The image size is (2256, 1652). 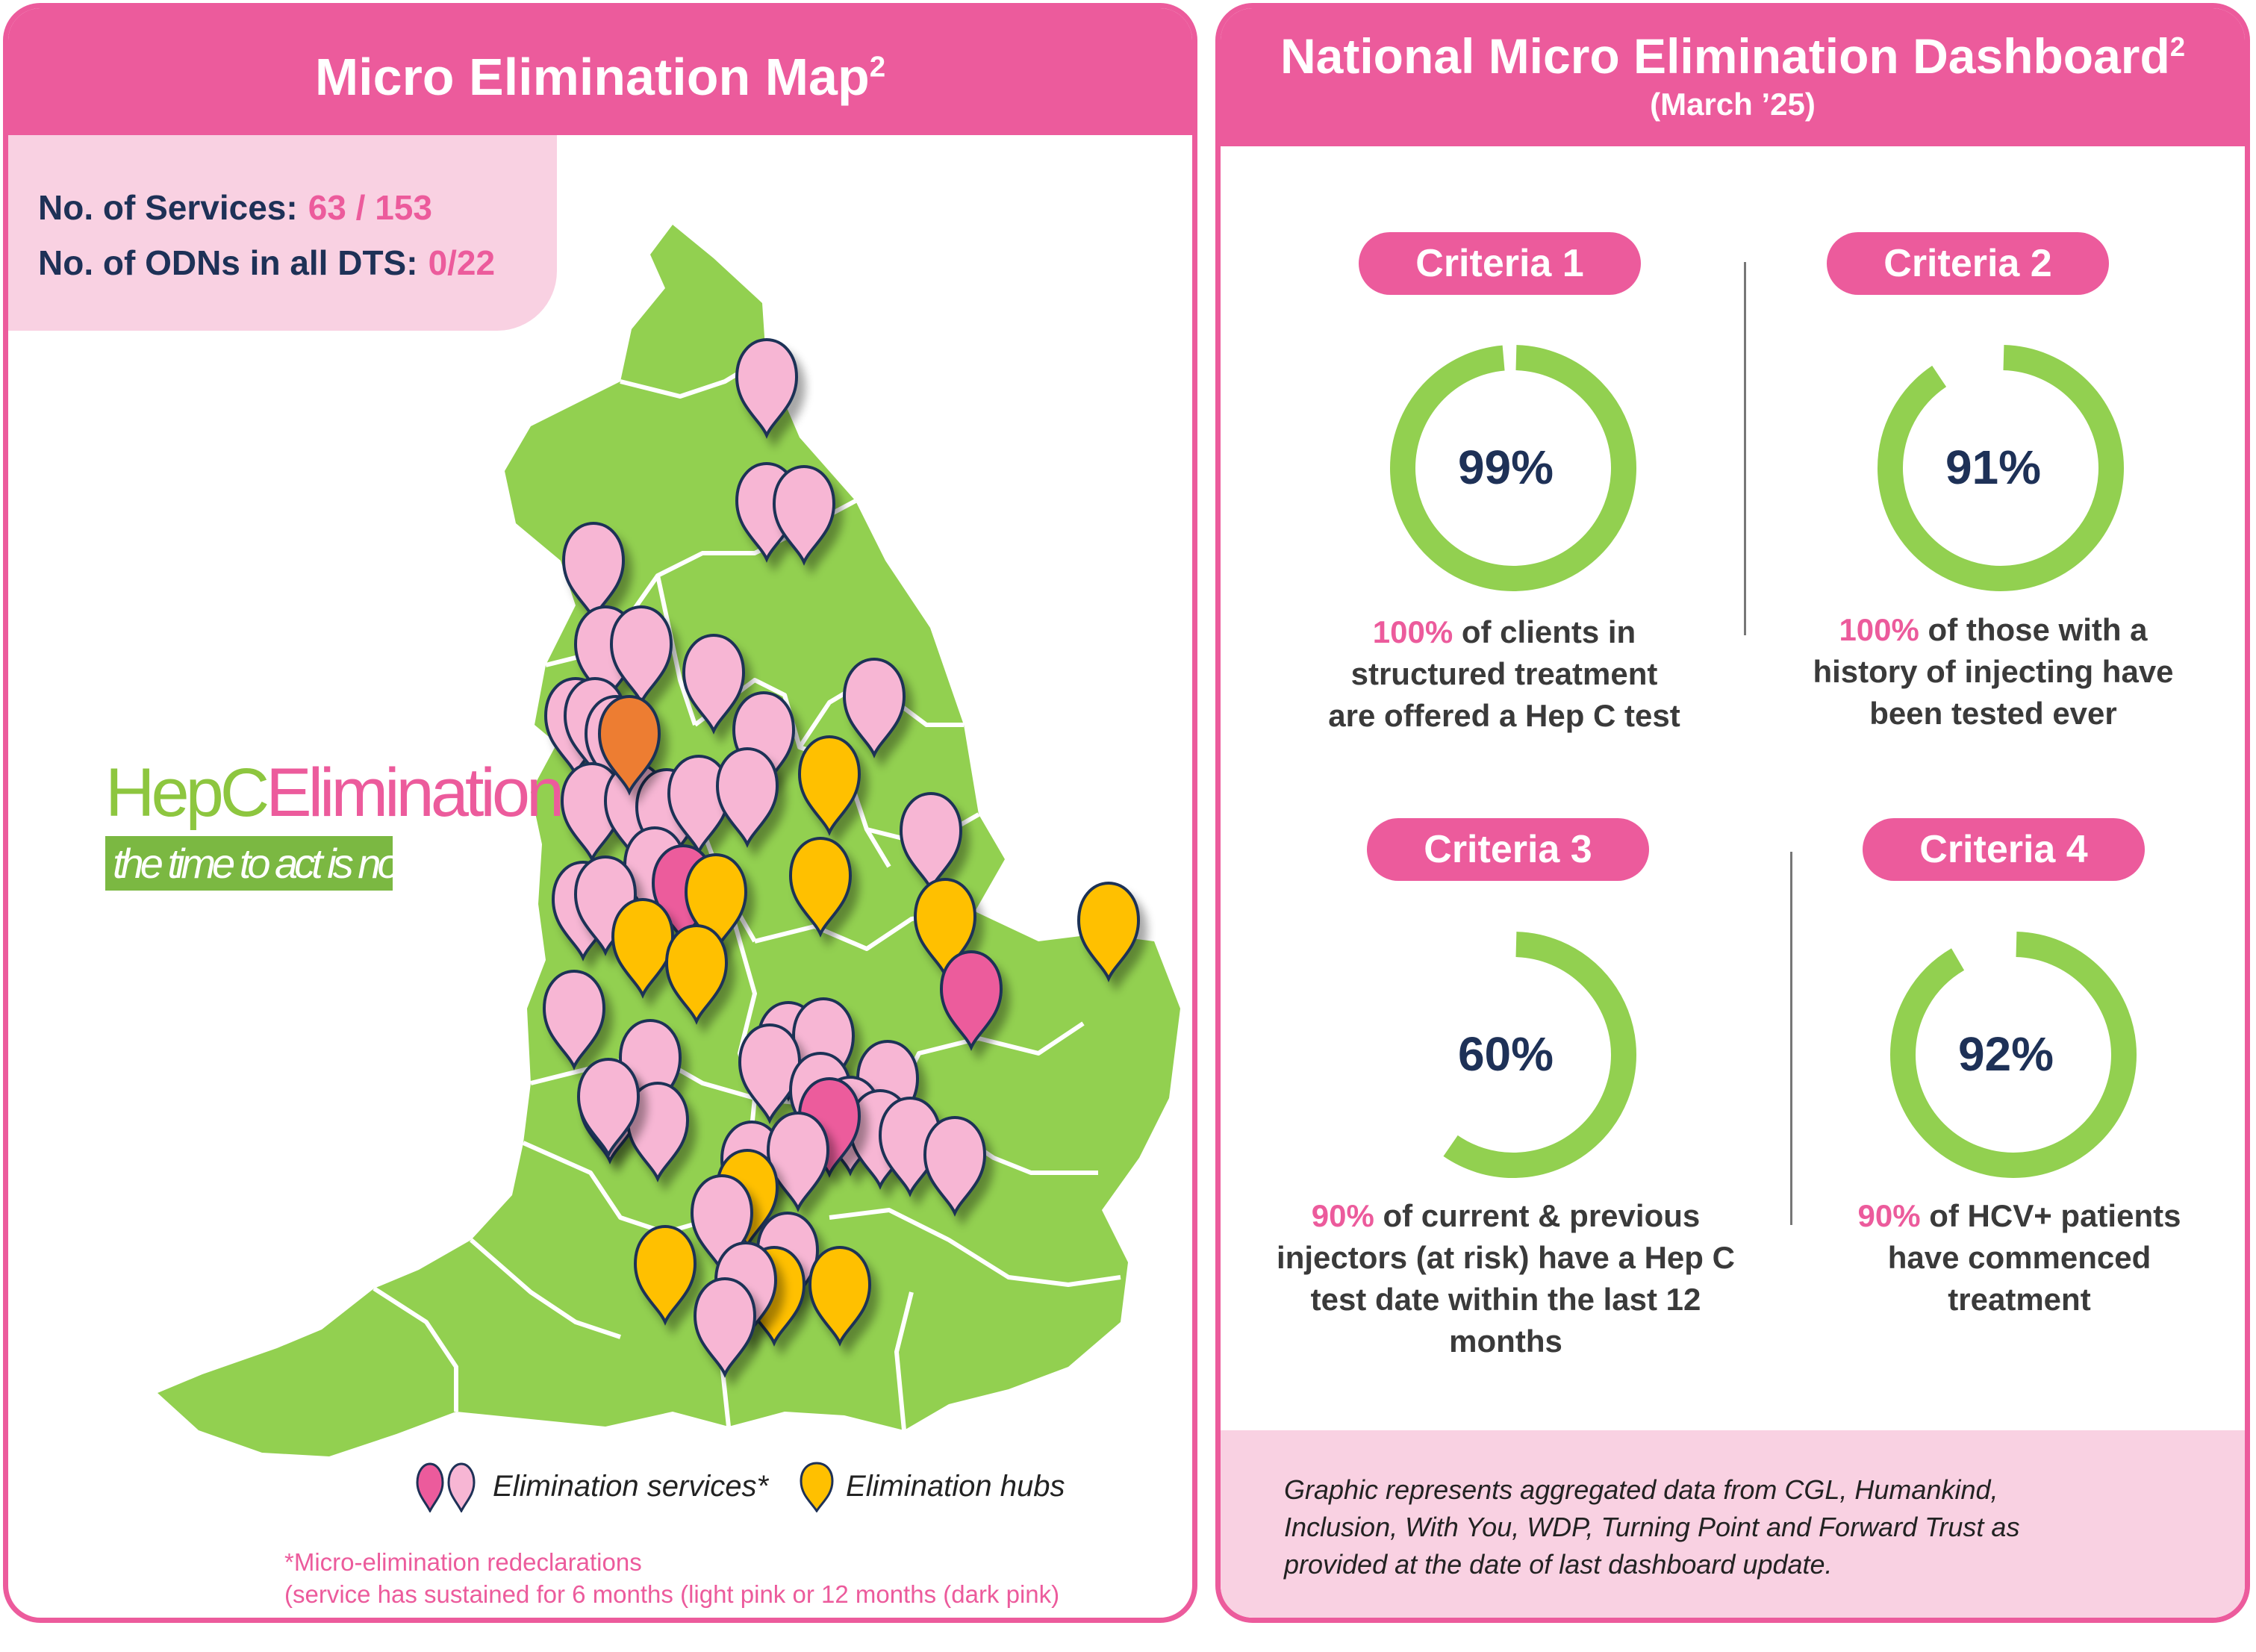 I want to click on criteria-4-highlight: 90%, so click(x=1889, y=1215).